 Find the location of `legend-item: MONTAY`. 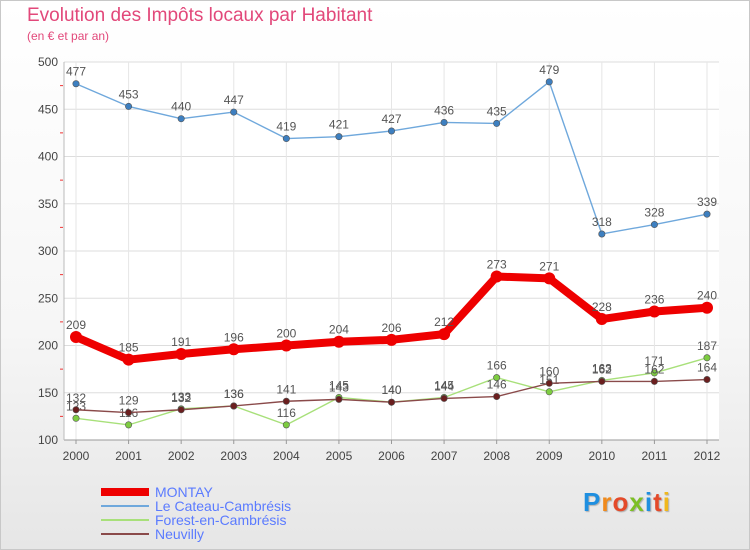

legend-item: MONTAY is located at coordinates (196, 492).